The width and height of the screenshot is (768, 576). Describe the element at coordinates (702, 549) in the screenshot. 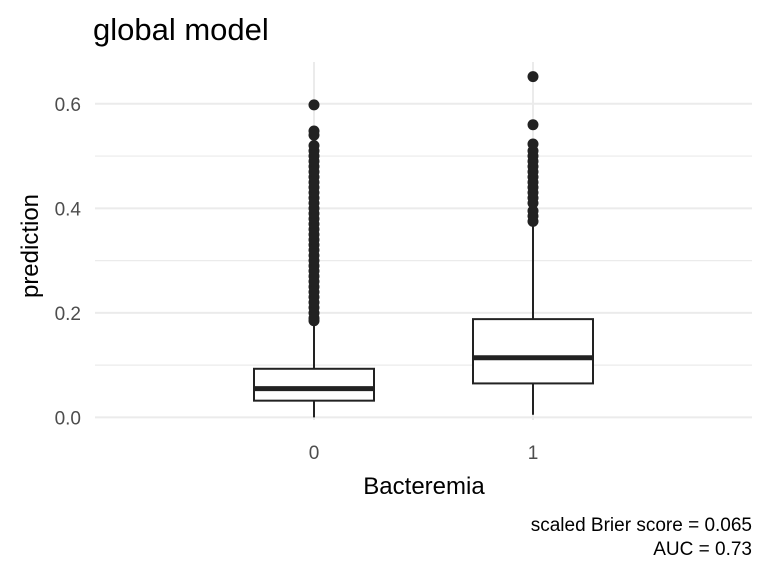

I see `caption-auc: AUC = 0.73` at that location.